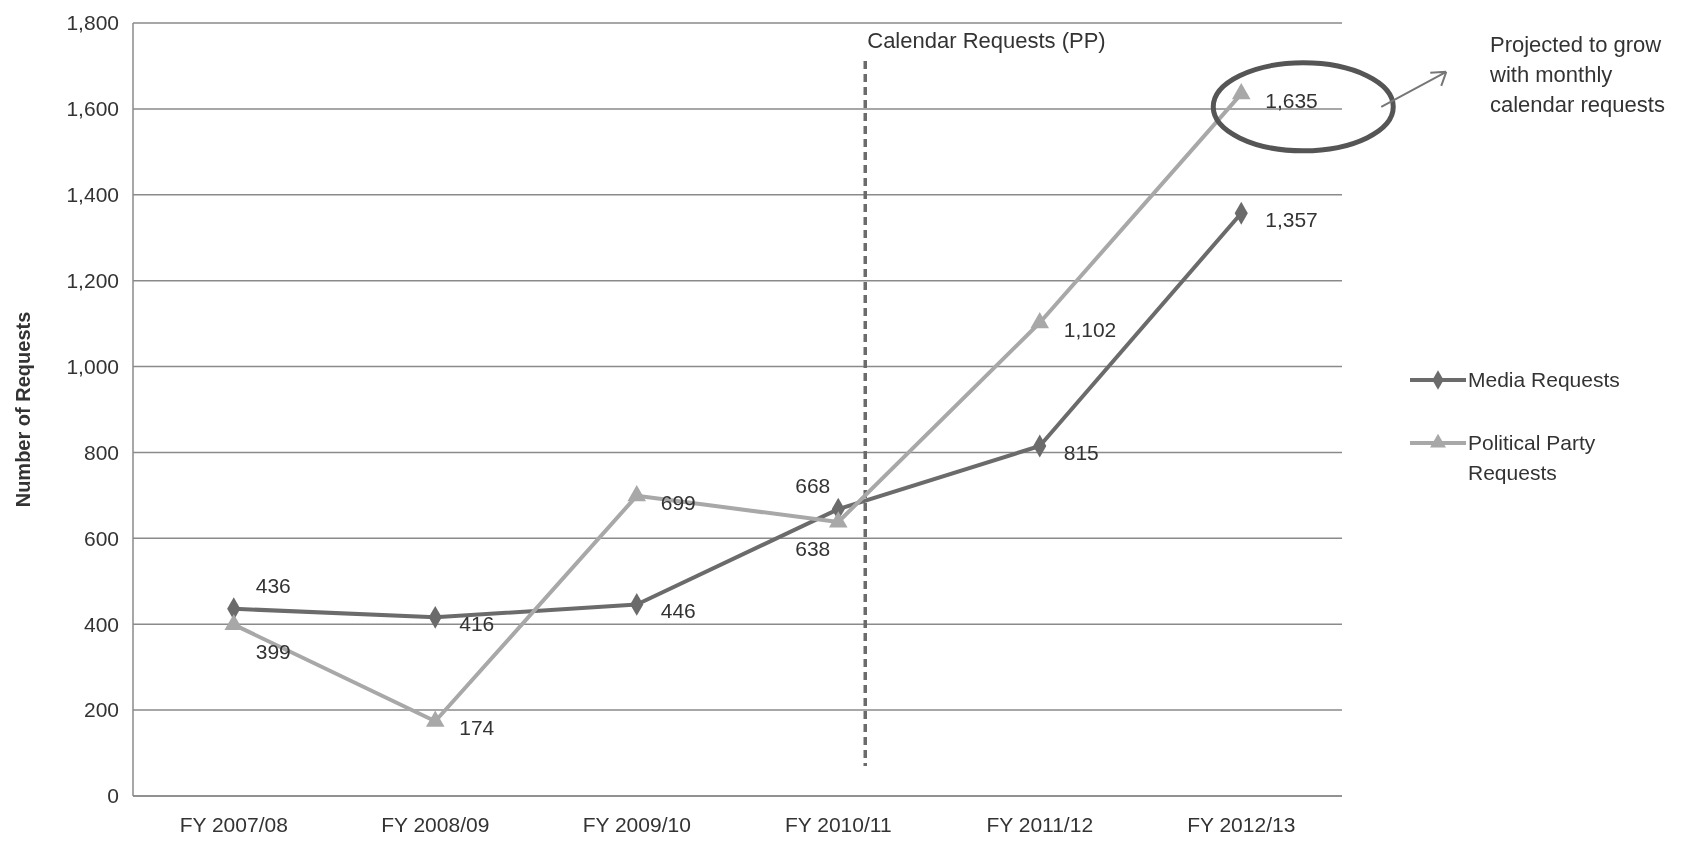  Describe the element at coordinates (101, 710) in the screenshot. I see `y-tick-label: 200` at that location.